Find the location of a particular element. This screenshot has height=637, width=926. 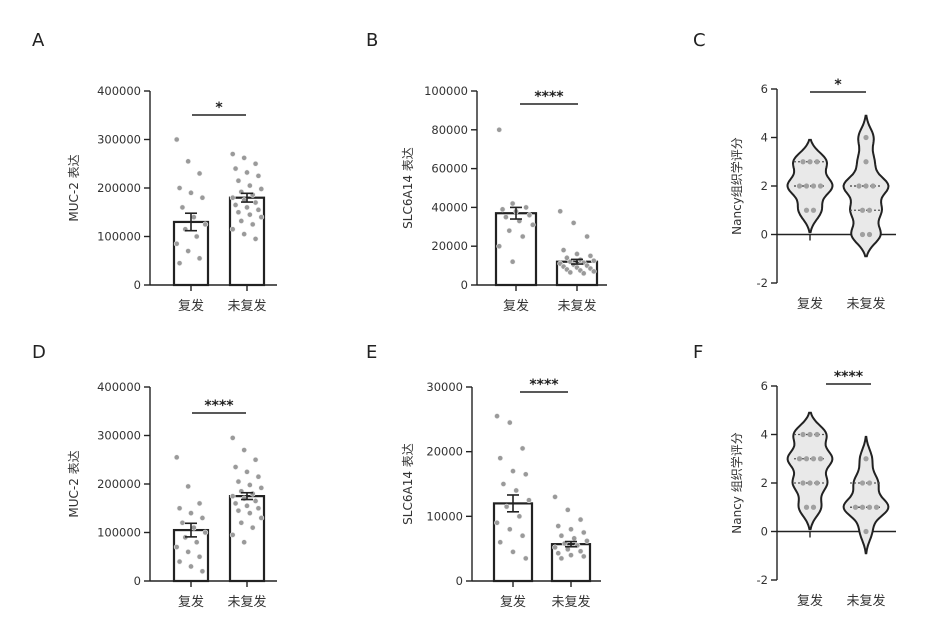

y-tick-label: 6 is located at coordinates (764, 89).